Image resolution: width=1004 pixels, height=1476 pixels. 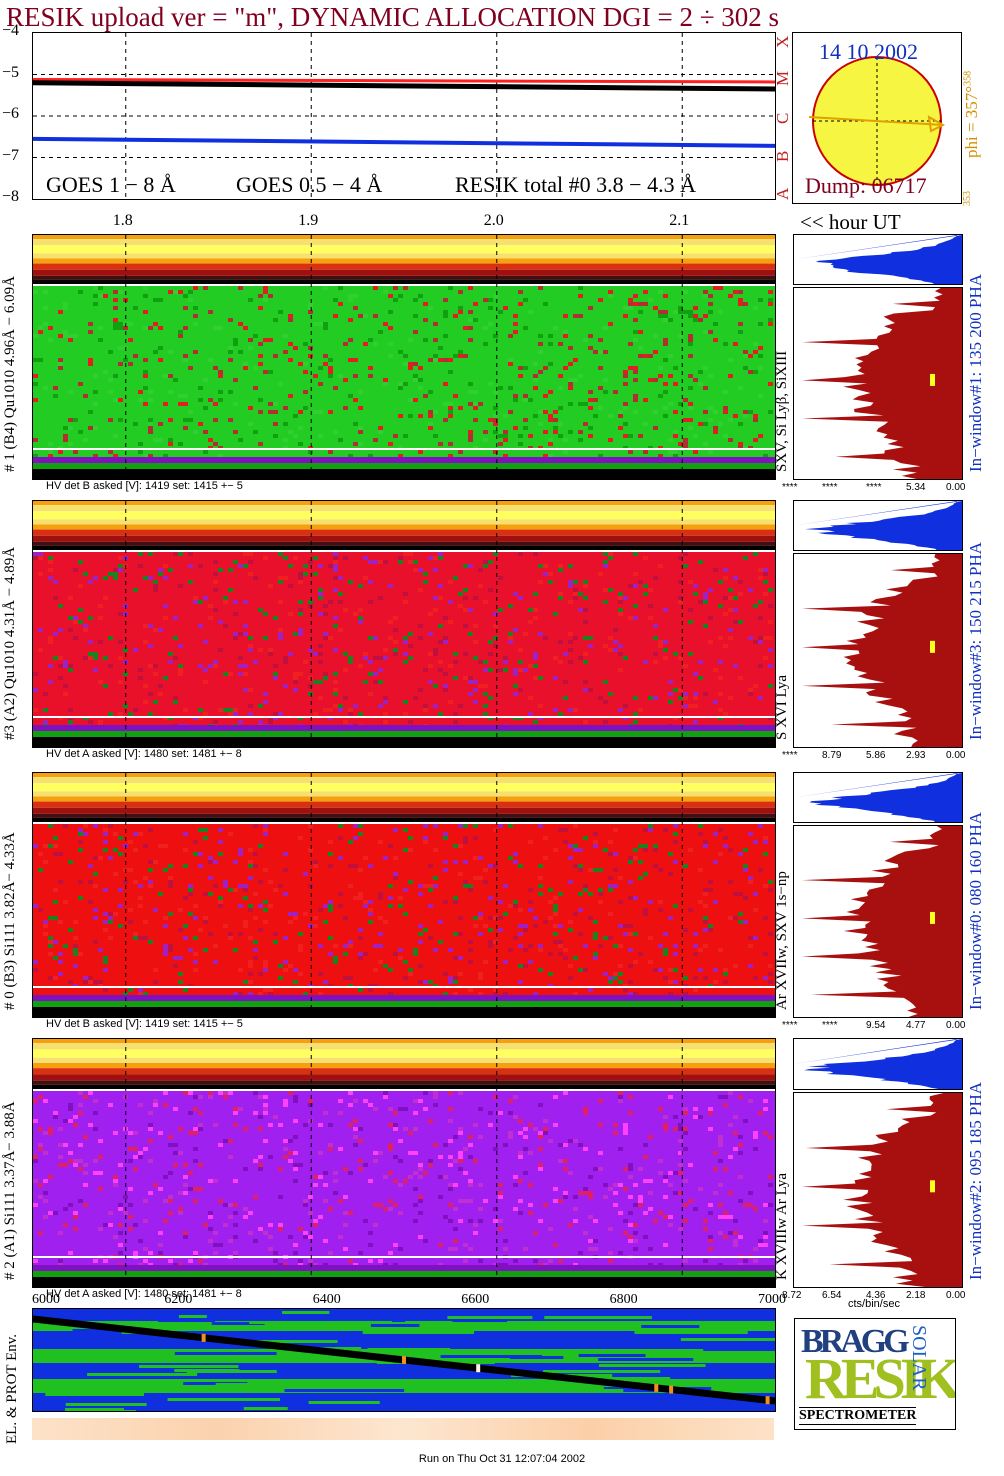 I want to click on flare-class-letter: X, so click(x=782, y=41).